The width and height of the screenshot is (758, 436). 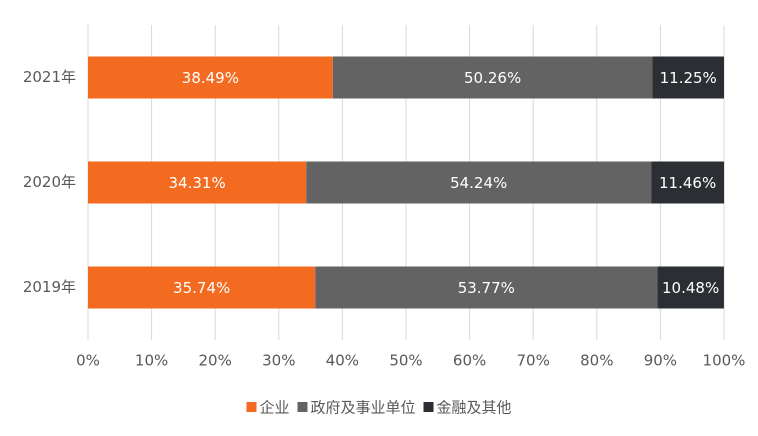 I want to click on x-tick-label: 30%, so click(x=278, y=361).